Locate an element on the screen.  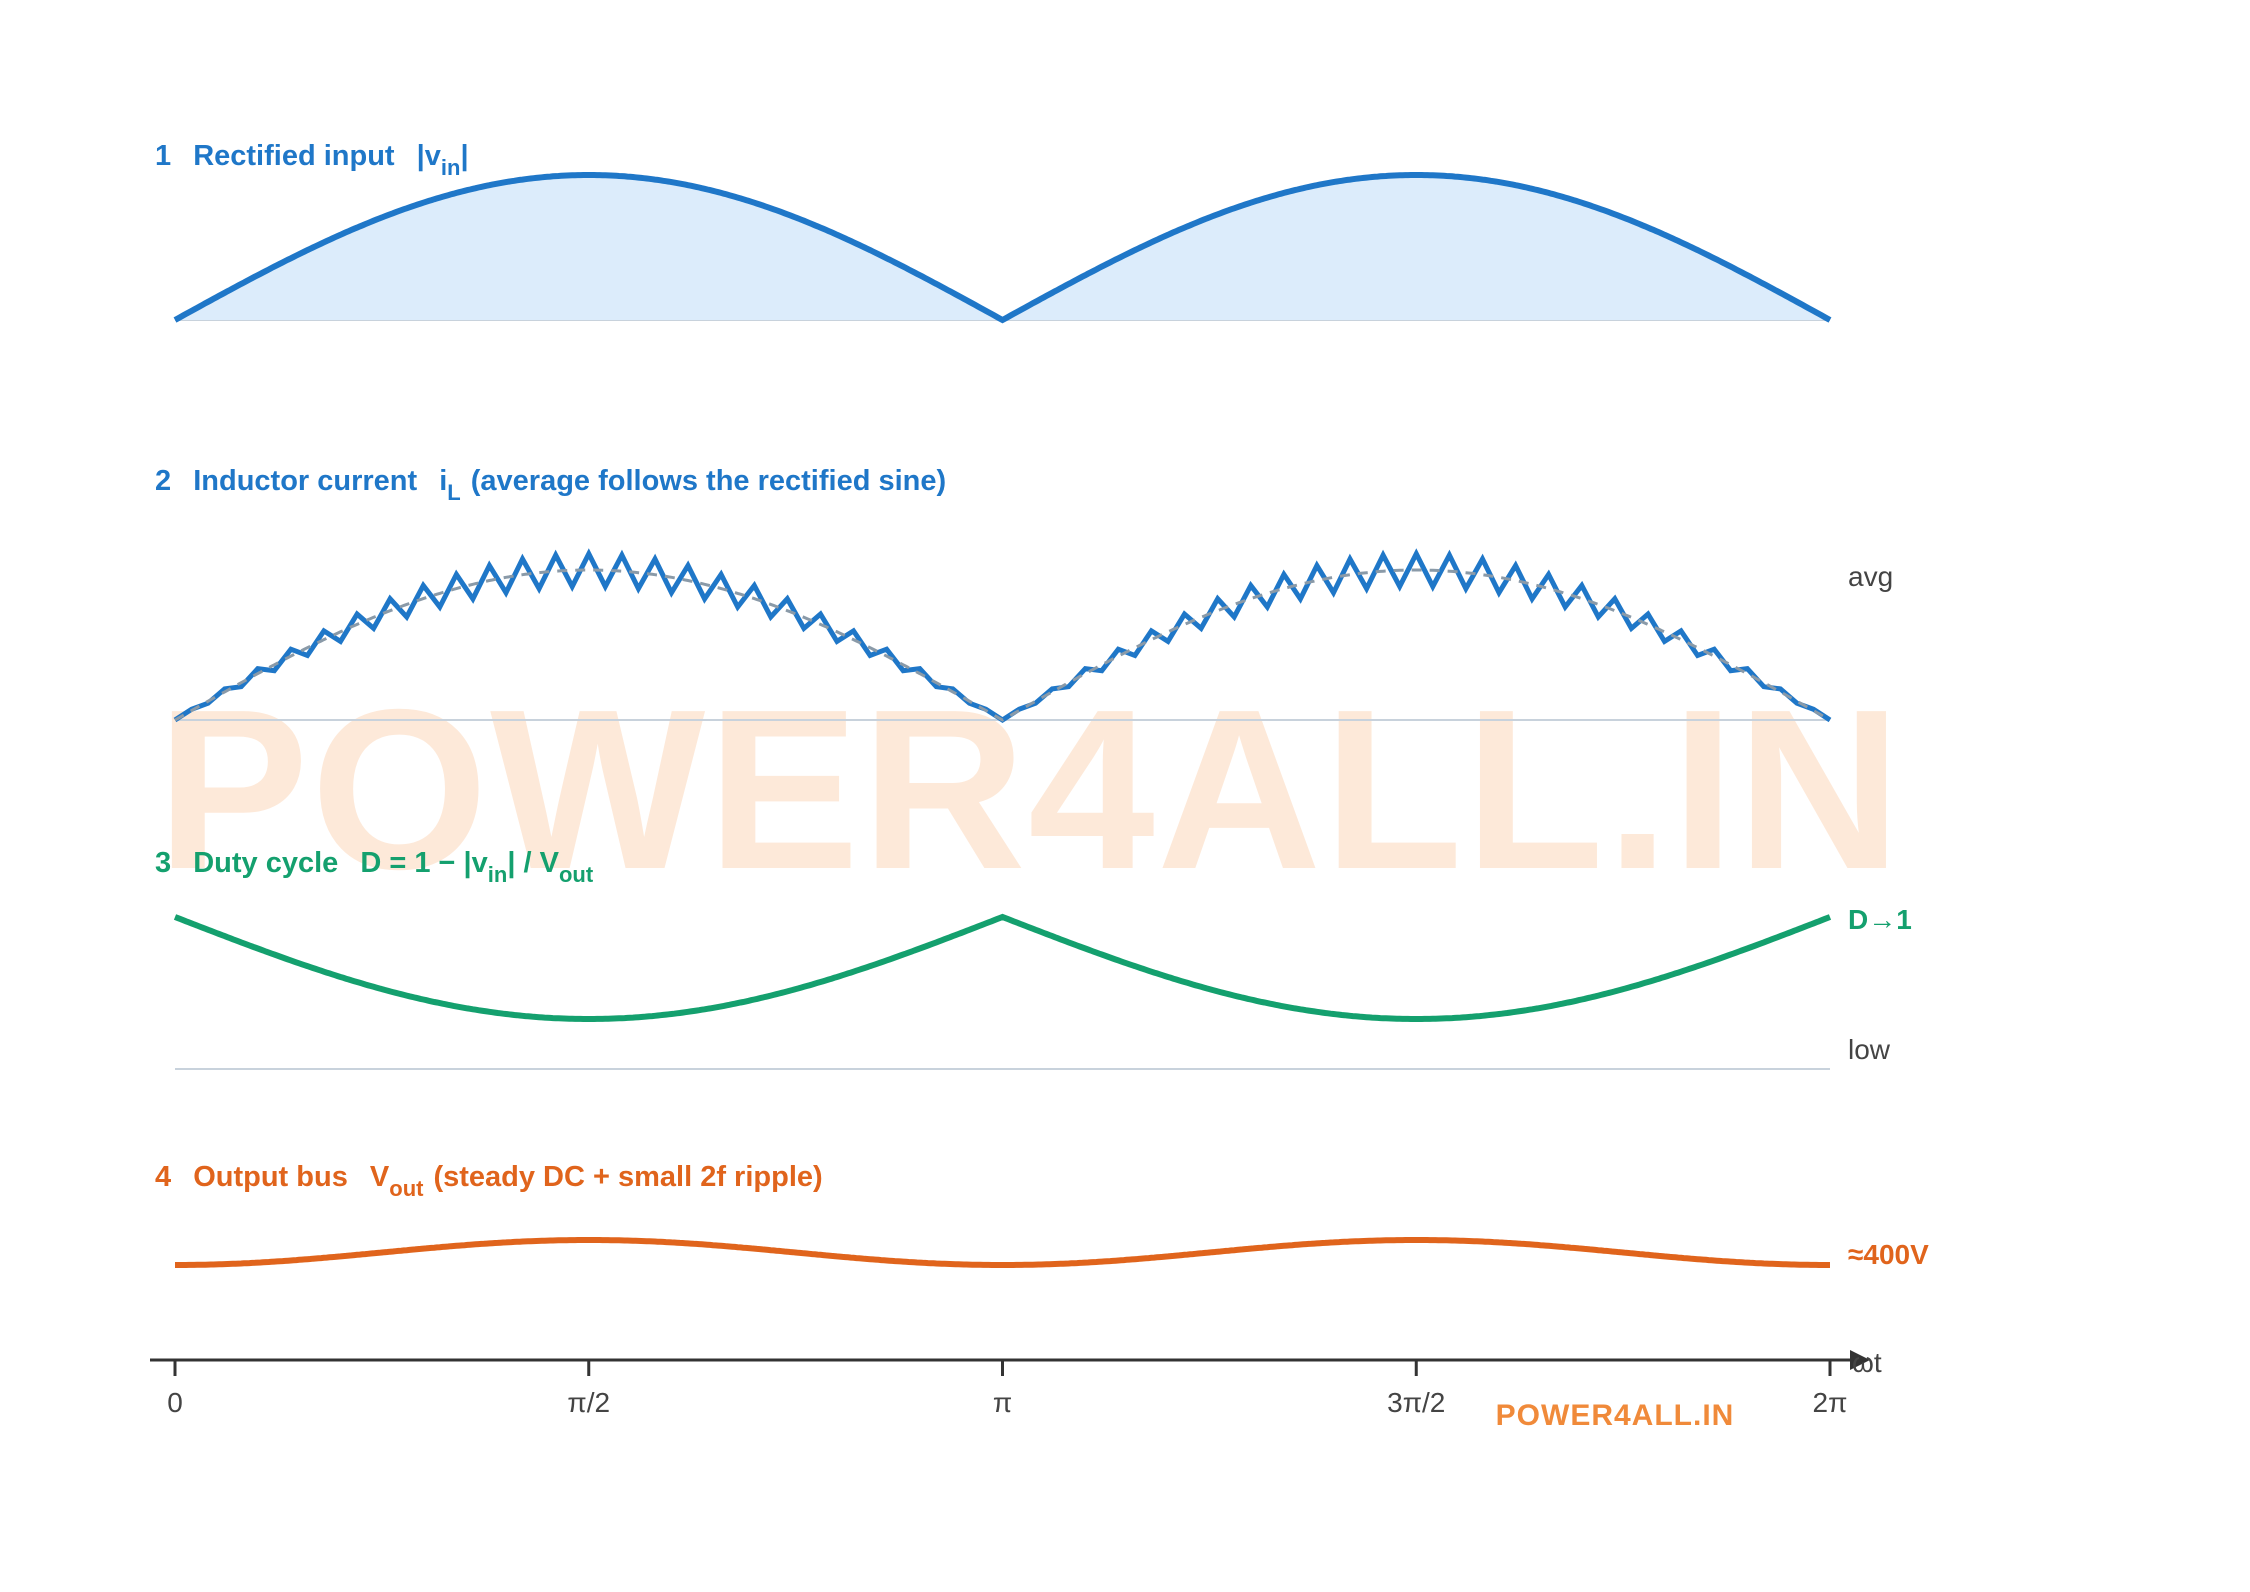
panel-2-var: i is located at coordinates (443, 481).